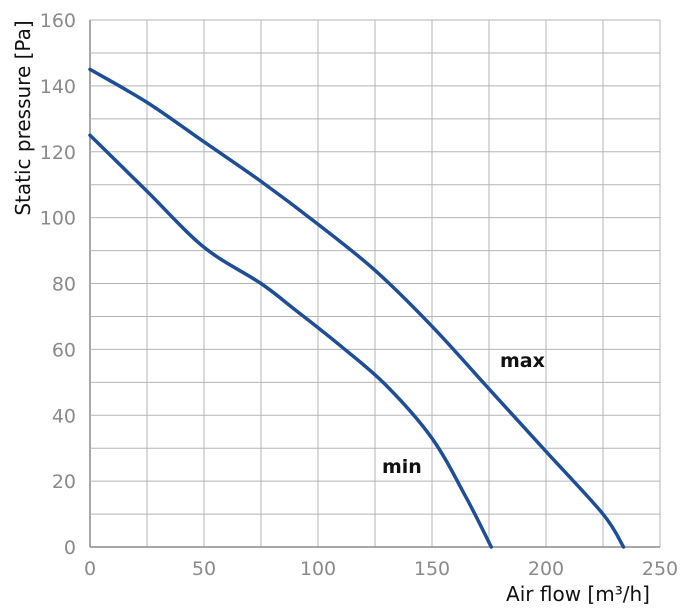 The image size is (685, 616). What do you see at coordinates (432, 569) in the screenshot?
I see `x-tick-label: 150` at bounding box center [432, 569].